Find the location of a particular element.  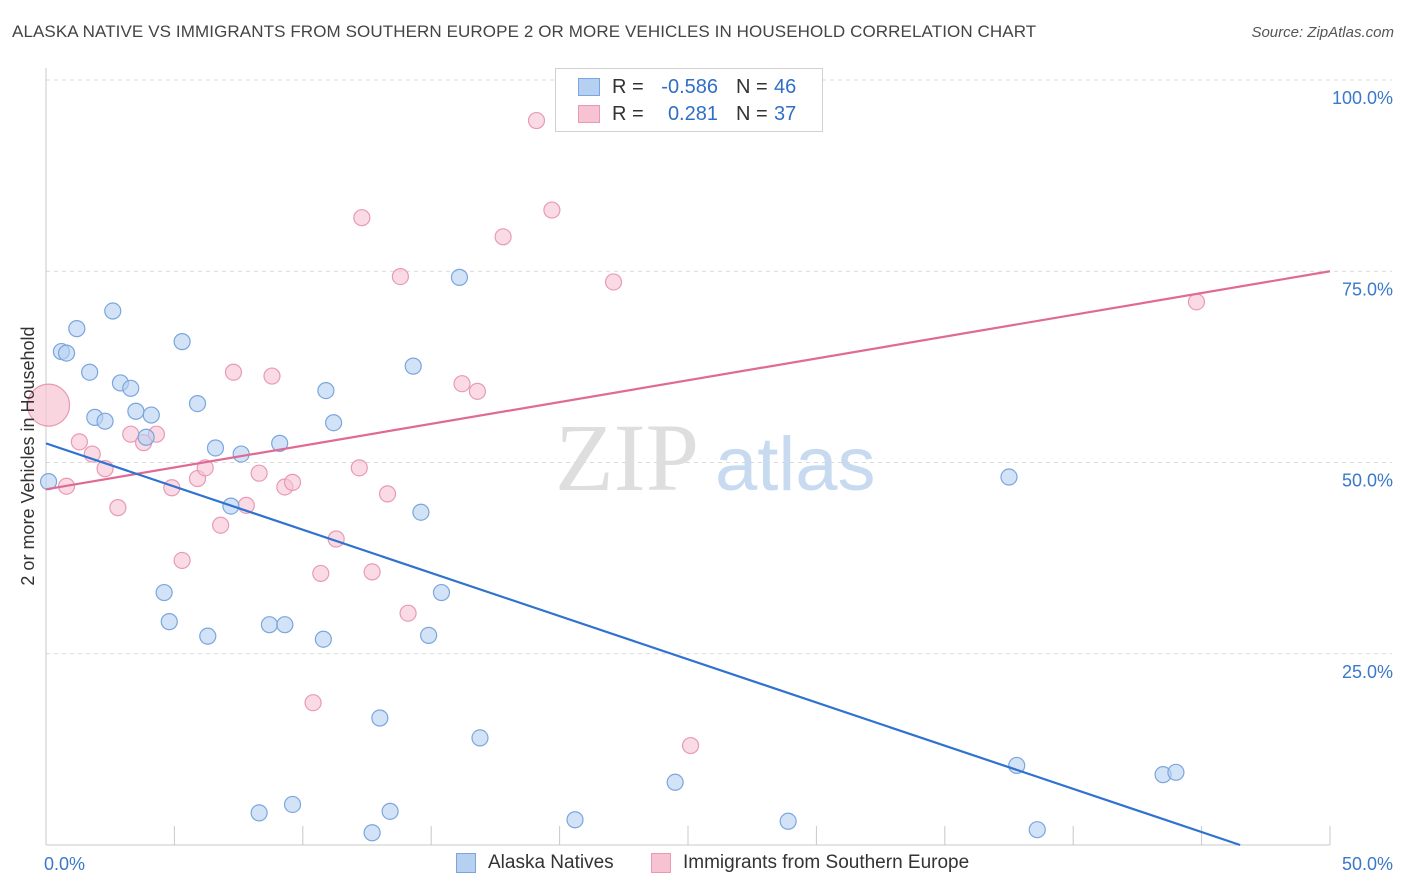

n-value: 46 is located at coordinates (785, 86).